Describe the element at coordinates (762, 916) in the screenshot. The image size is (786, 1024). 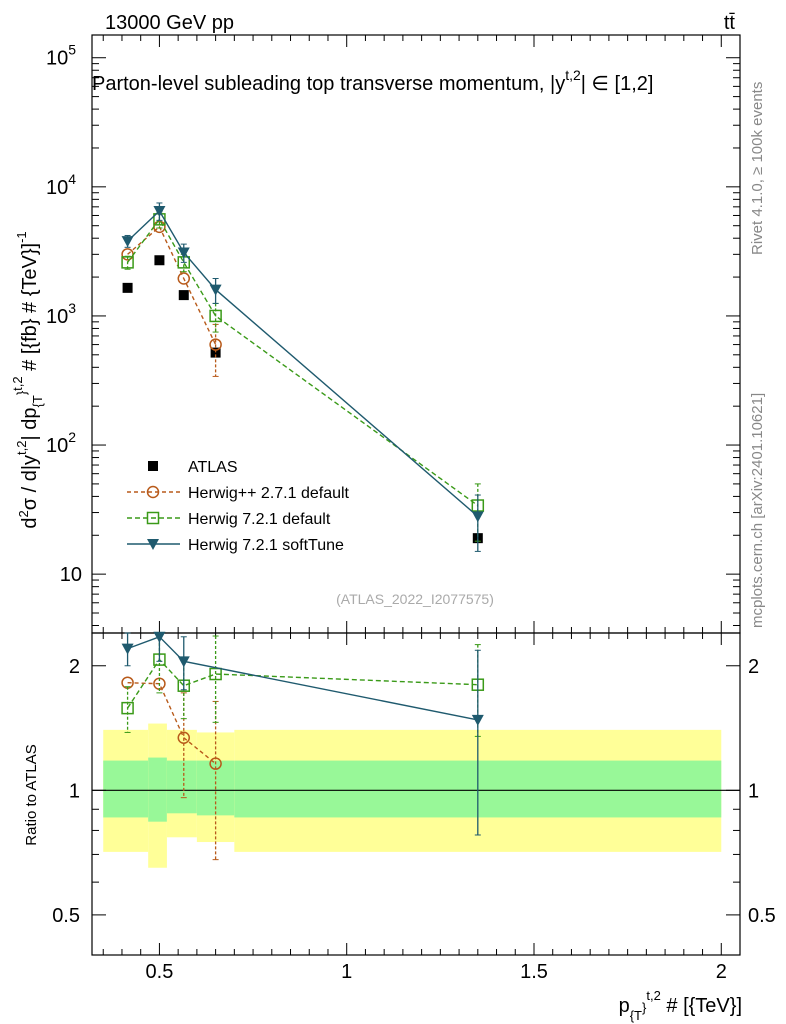
I see `ratio-y-tick-label-right-0: 0.5` at that location.